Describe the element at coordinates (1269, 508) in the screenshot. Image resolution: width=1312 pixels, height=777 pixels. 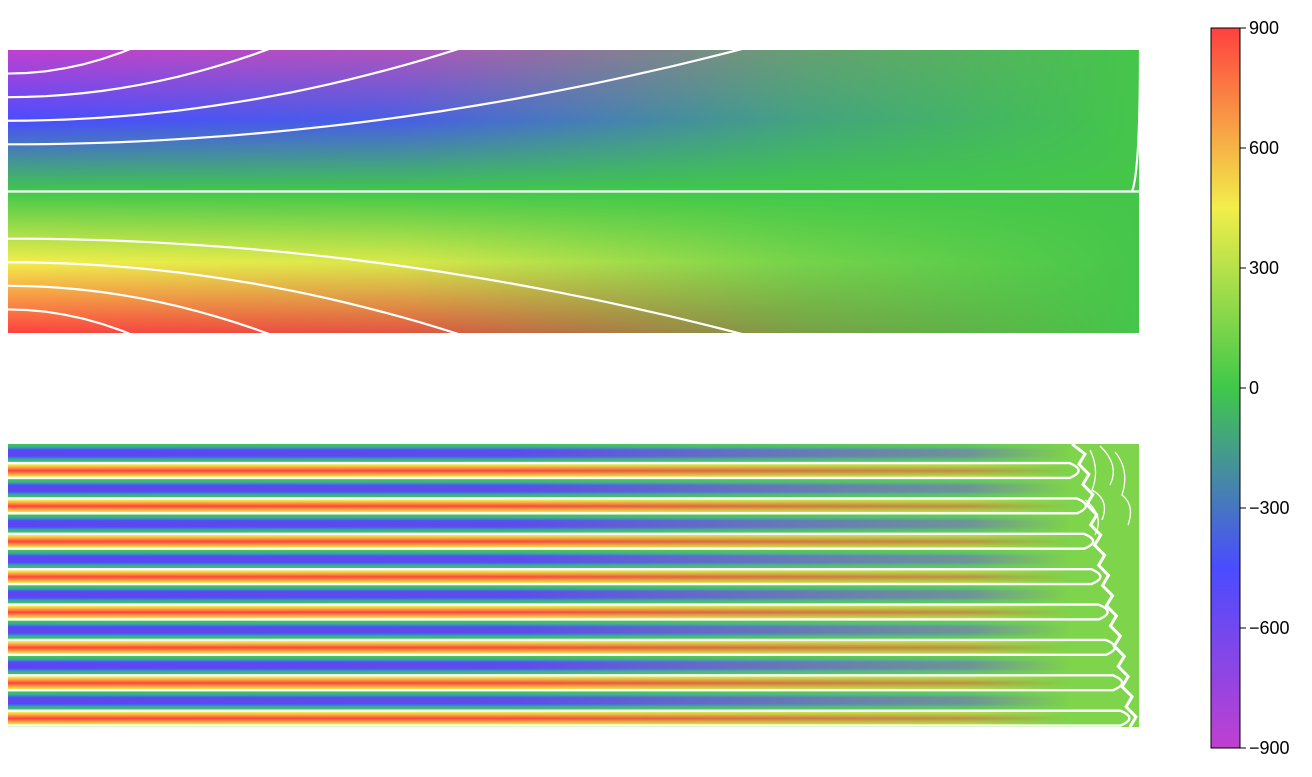
I see `colorbar-tick-label: −300` at that location.